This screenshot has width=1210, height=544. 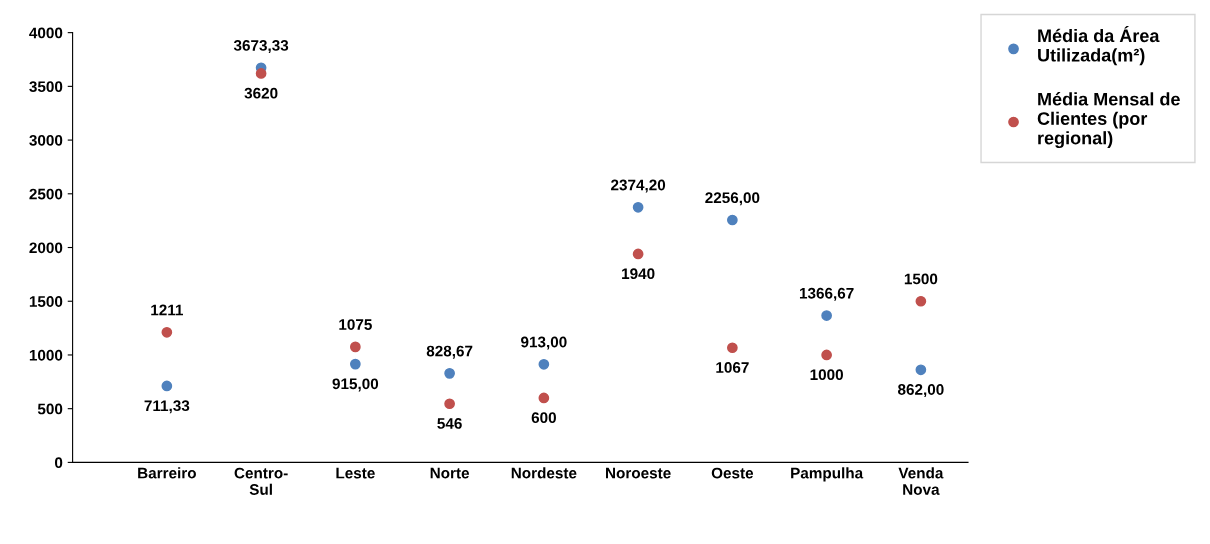 I want to click on data-label: 828,67, so click(x=449, y=352).